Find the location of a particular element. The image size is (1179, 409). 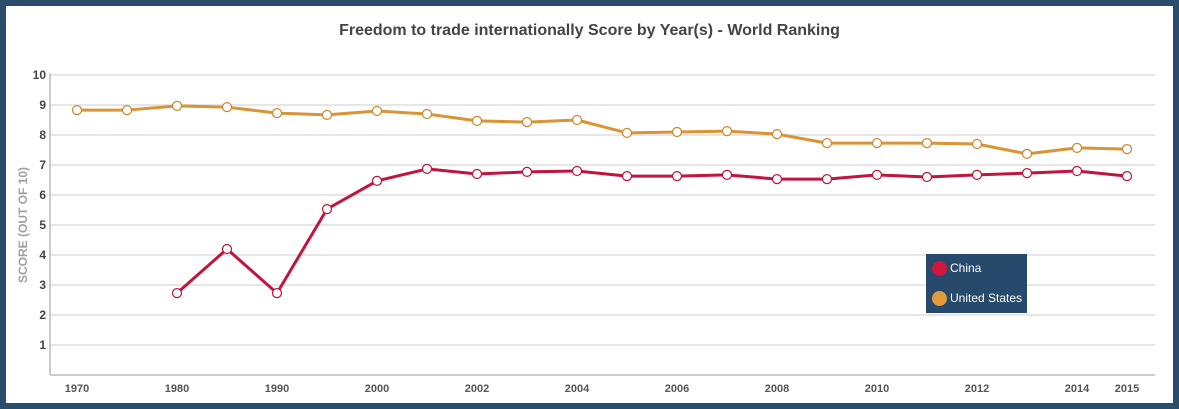

legend-item-china: China is located at coordinates (956, 268).